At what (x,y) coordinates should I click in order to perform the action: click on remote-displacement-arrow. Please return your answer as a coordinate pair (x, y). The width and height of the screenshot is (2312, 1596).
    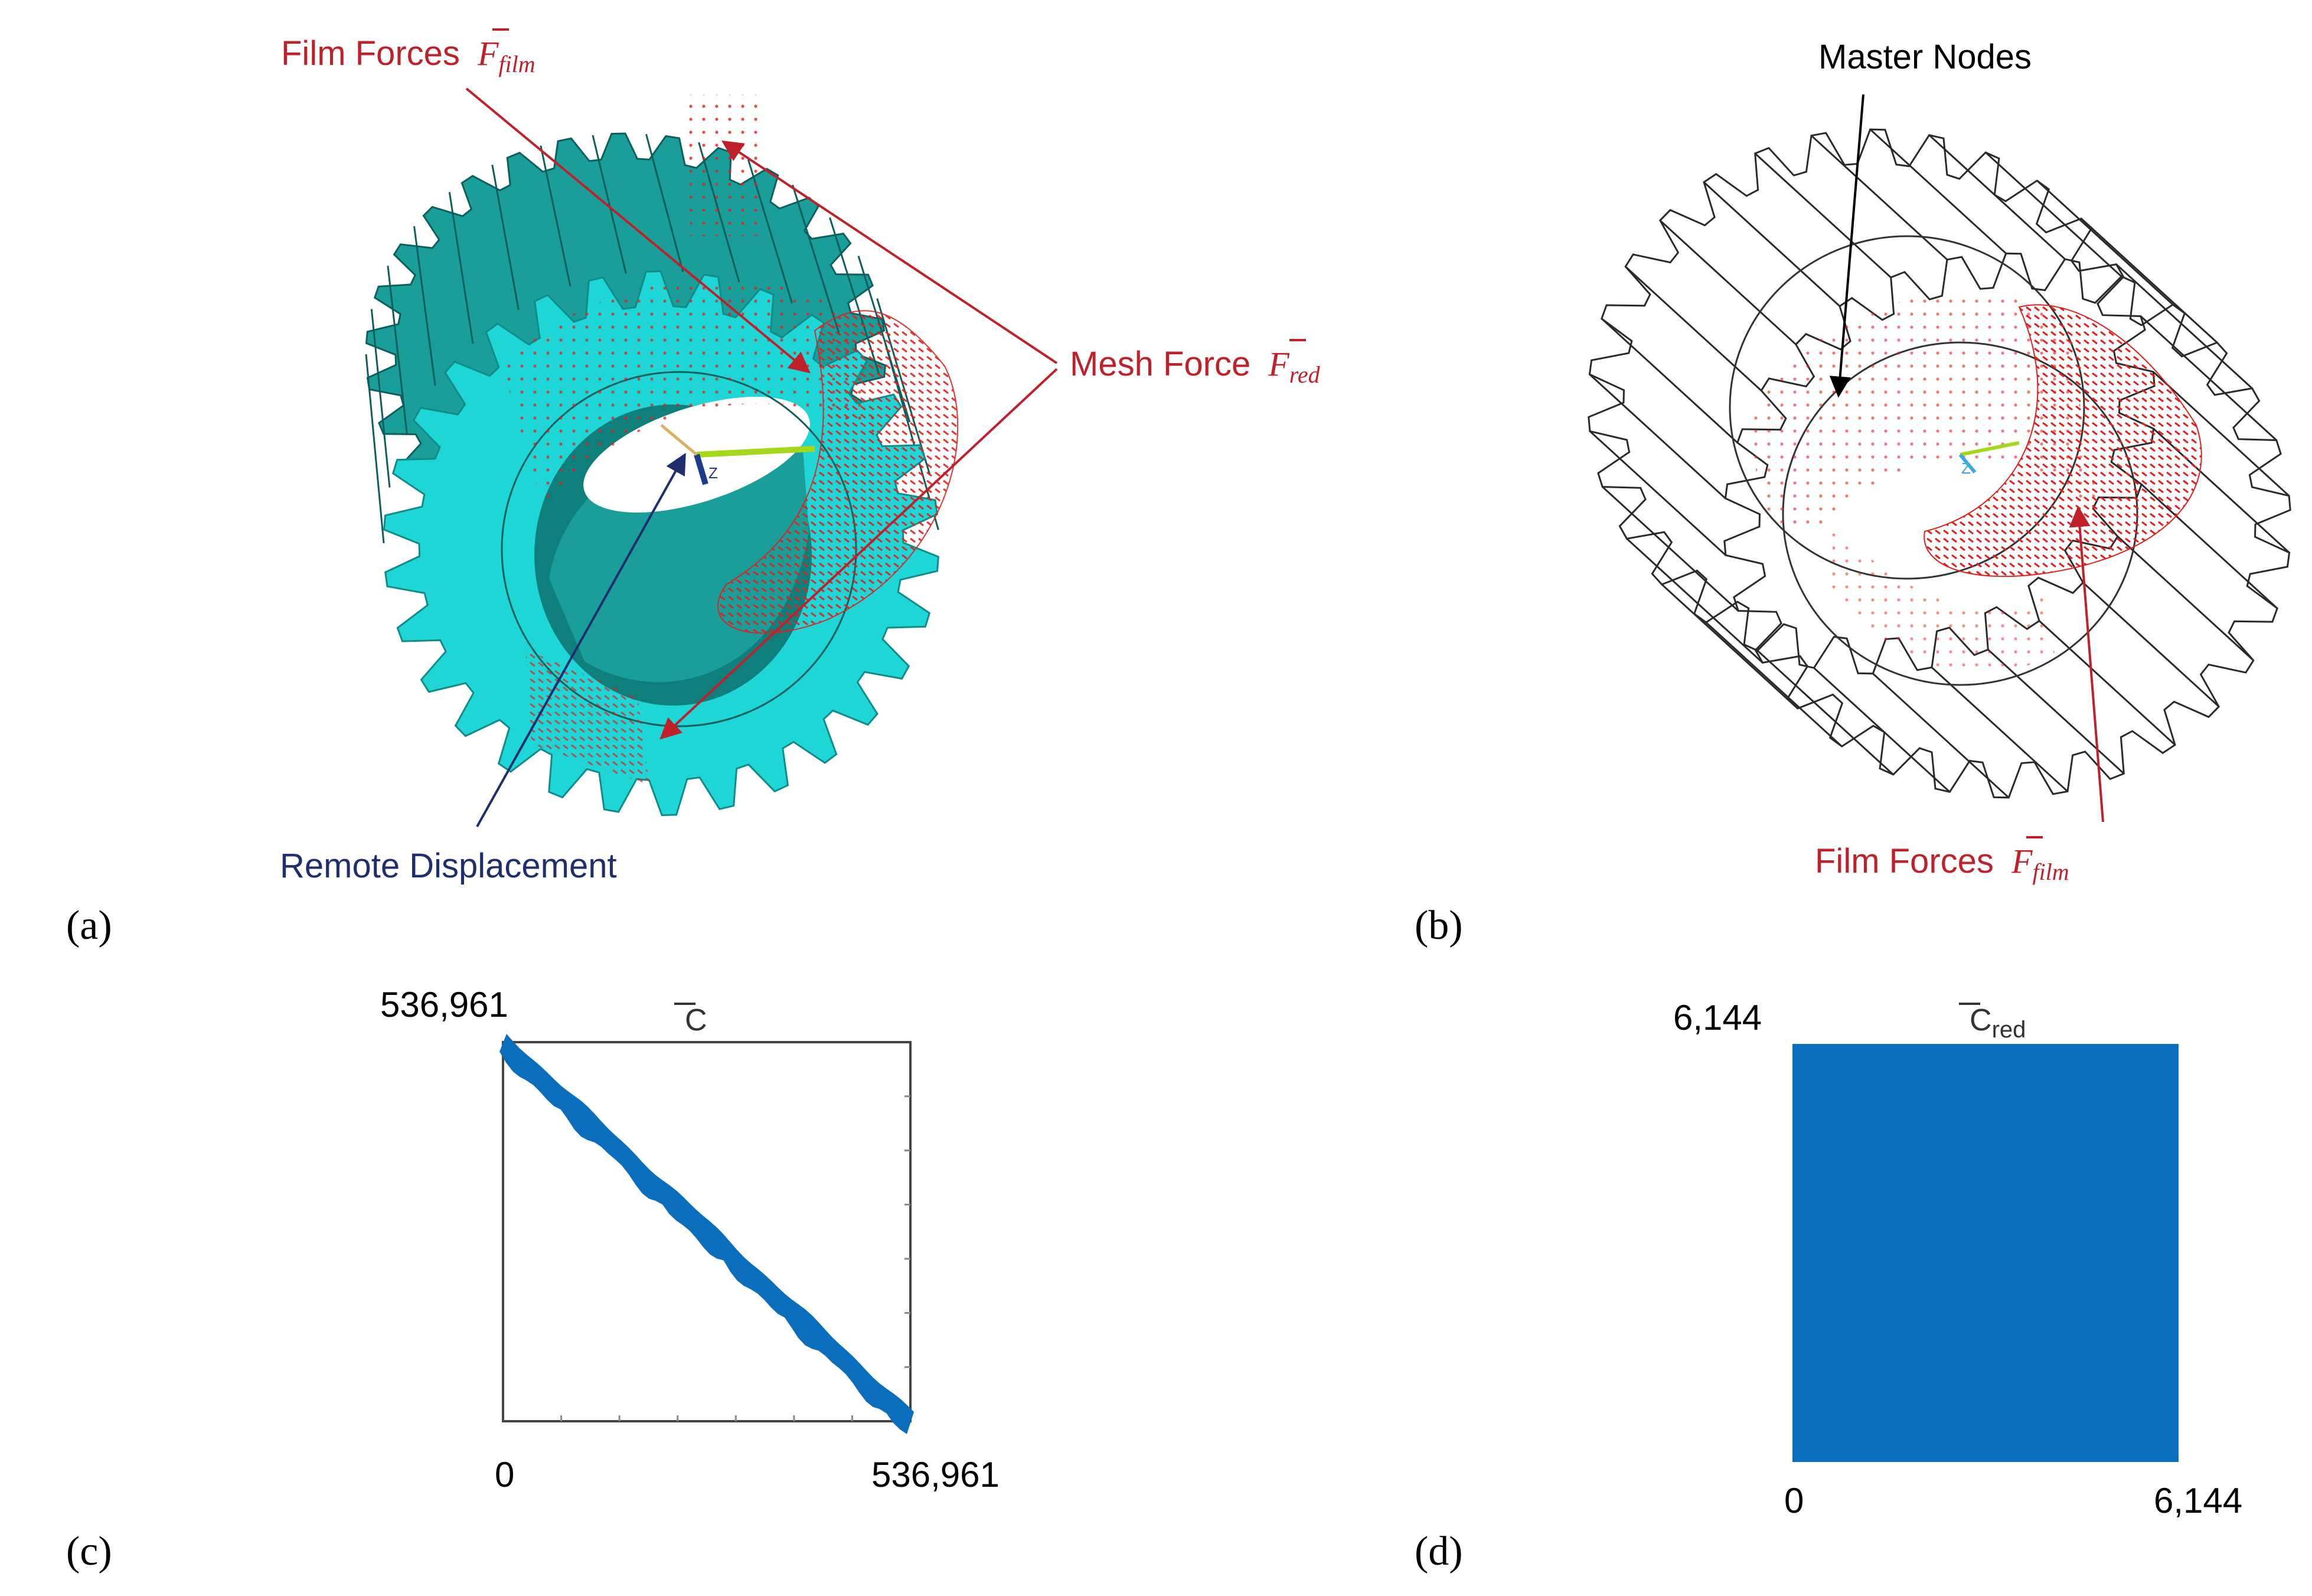
    Looking at the image, I should click on (581, 639).